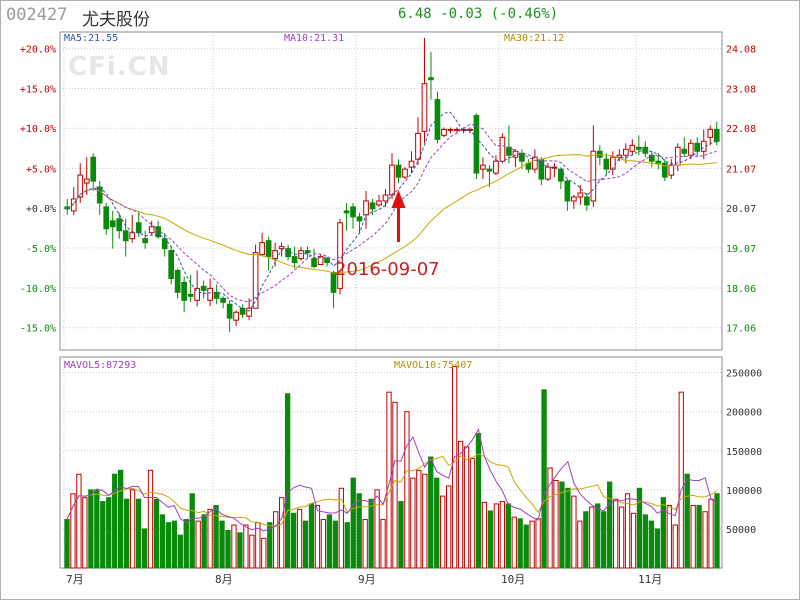 Image resolution: width=800 pixels, height=604 pixels. What do you see at coordinates (37, 15) in the screenshot?
I see `stock-code: 002427` at bounding box center [37, 15].